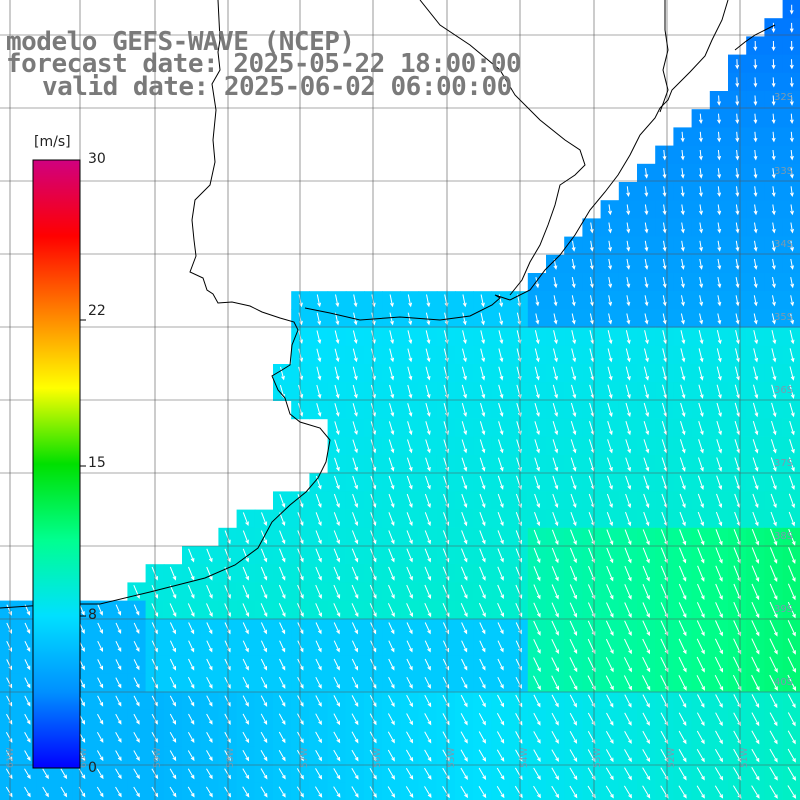  Describe the element at coordinates (672, 758) in the screenshot. I see `lon-label: 52W` at that location.